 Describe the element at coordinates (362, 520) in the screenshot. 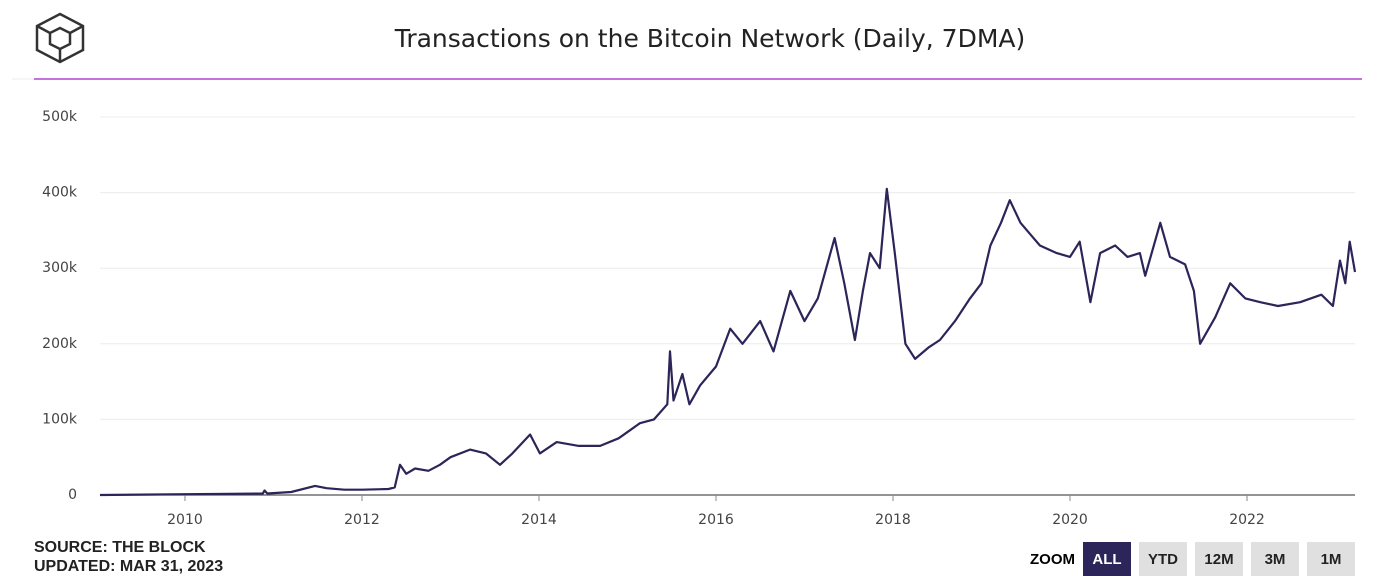

I see `x-tick-label: 2012` at that location.